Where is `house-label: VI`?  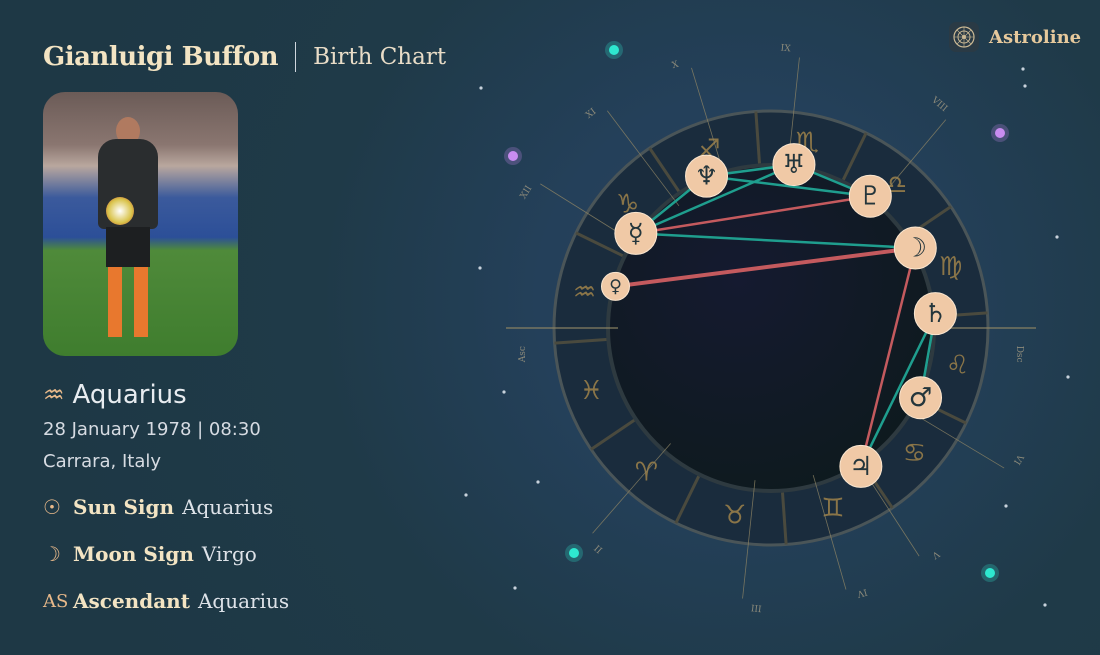
house-label: VI is located at coordinates (1018, 458).